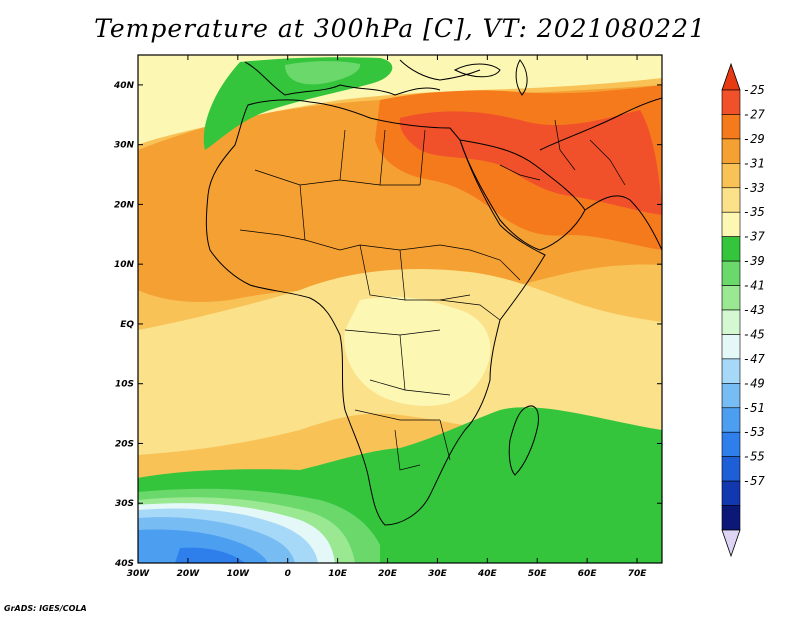 The image size is (800, 618). What do you see at coordinates (487, 574) in the screenshot?
I see `lon-label: 40E` at bounding box center [487, 574].